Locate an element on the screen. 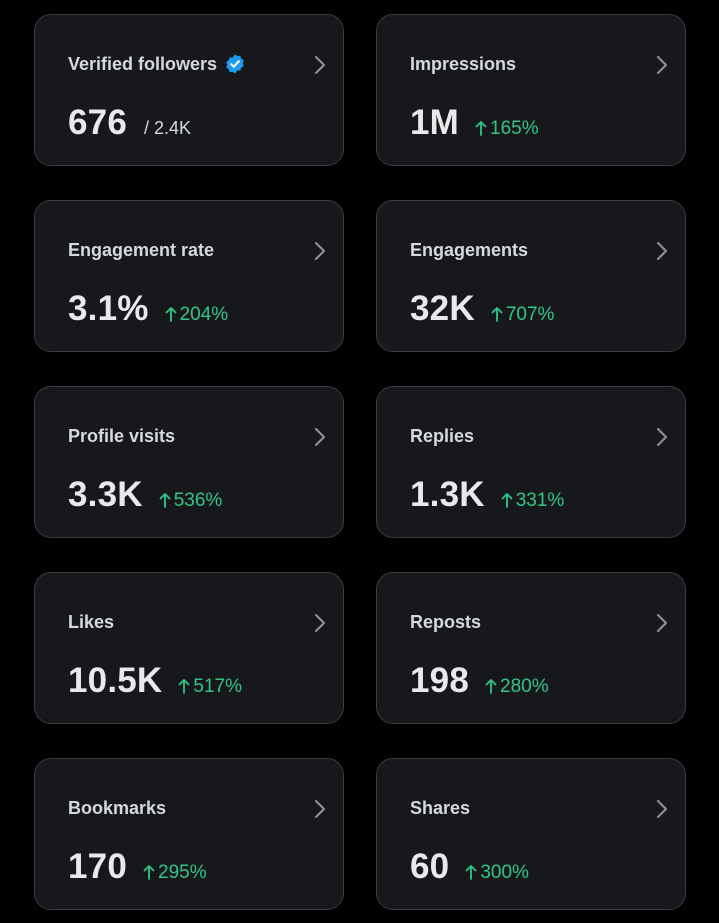 The image size is (719, 923). metric-card-shares: Shares 60 300% is located at coordinates (531, 834).